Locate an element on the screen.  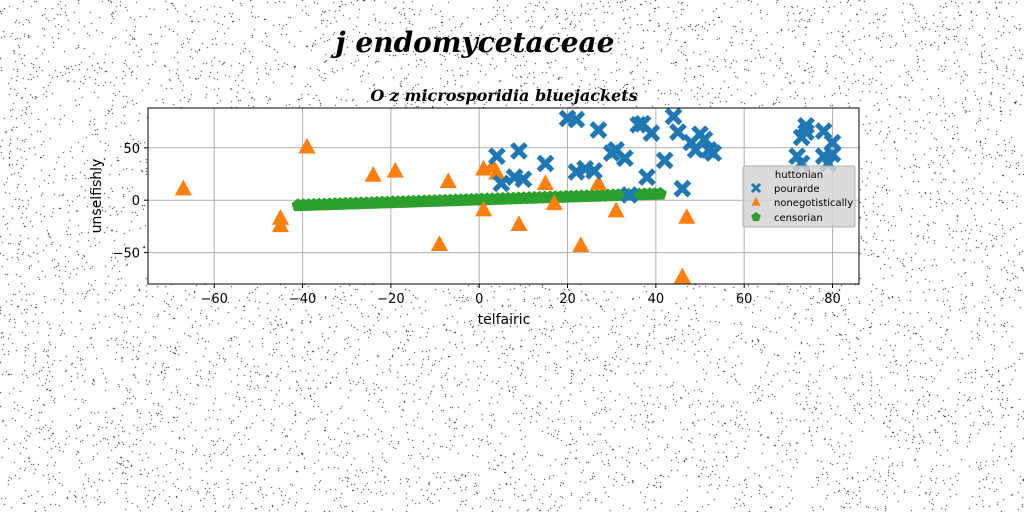
legend-label-pourarde: pourarde is located at coordinates (796, 189).